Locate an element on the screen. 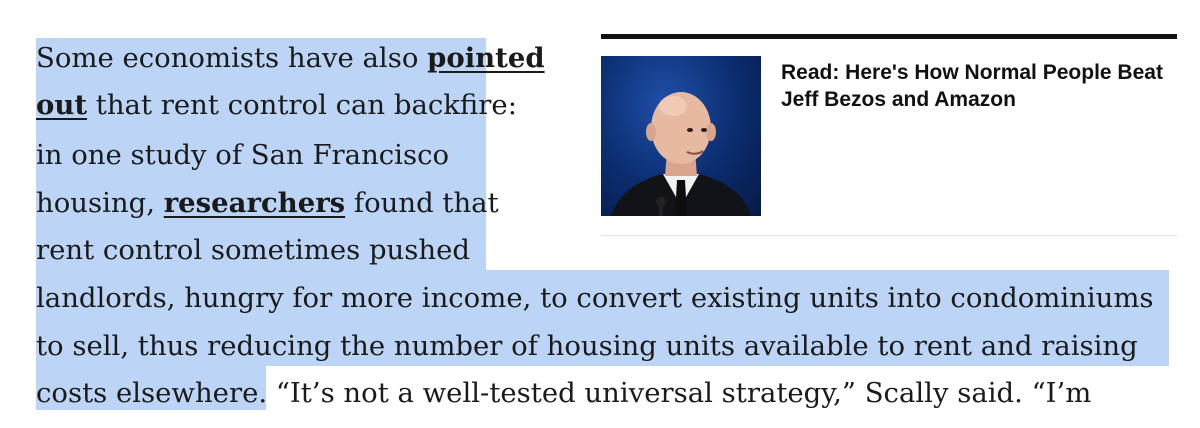 The height and width of the screenshot is (428, 1200). pointed-out-link: pointed is located at coordinates (486, 58).